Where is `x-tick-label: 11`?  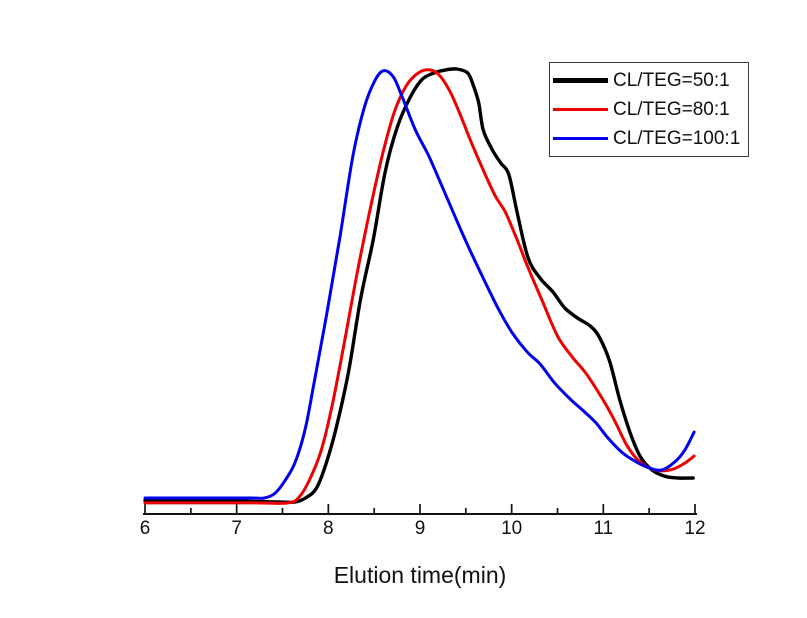
x-tick-label: 11 is located at coordinates (603, 528).